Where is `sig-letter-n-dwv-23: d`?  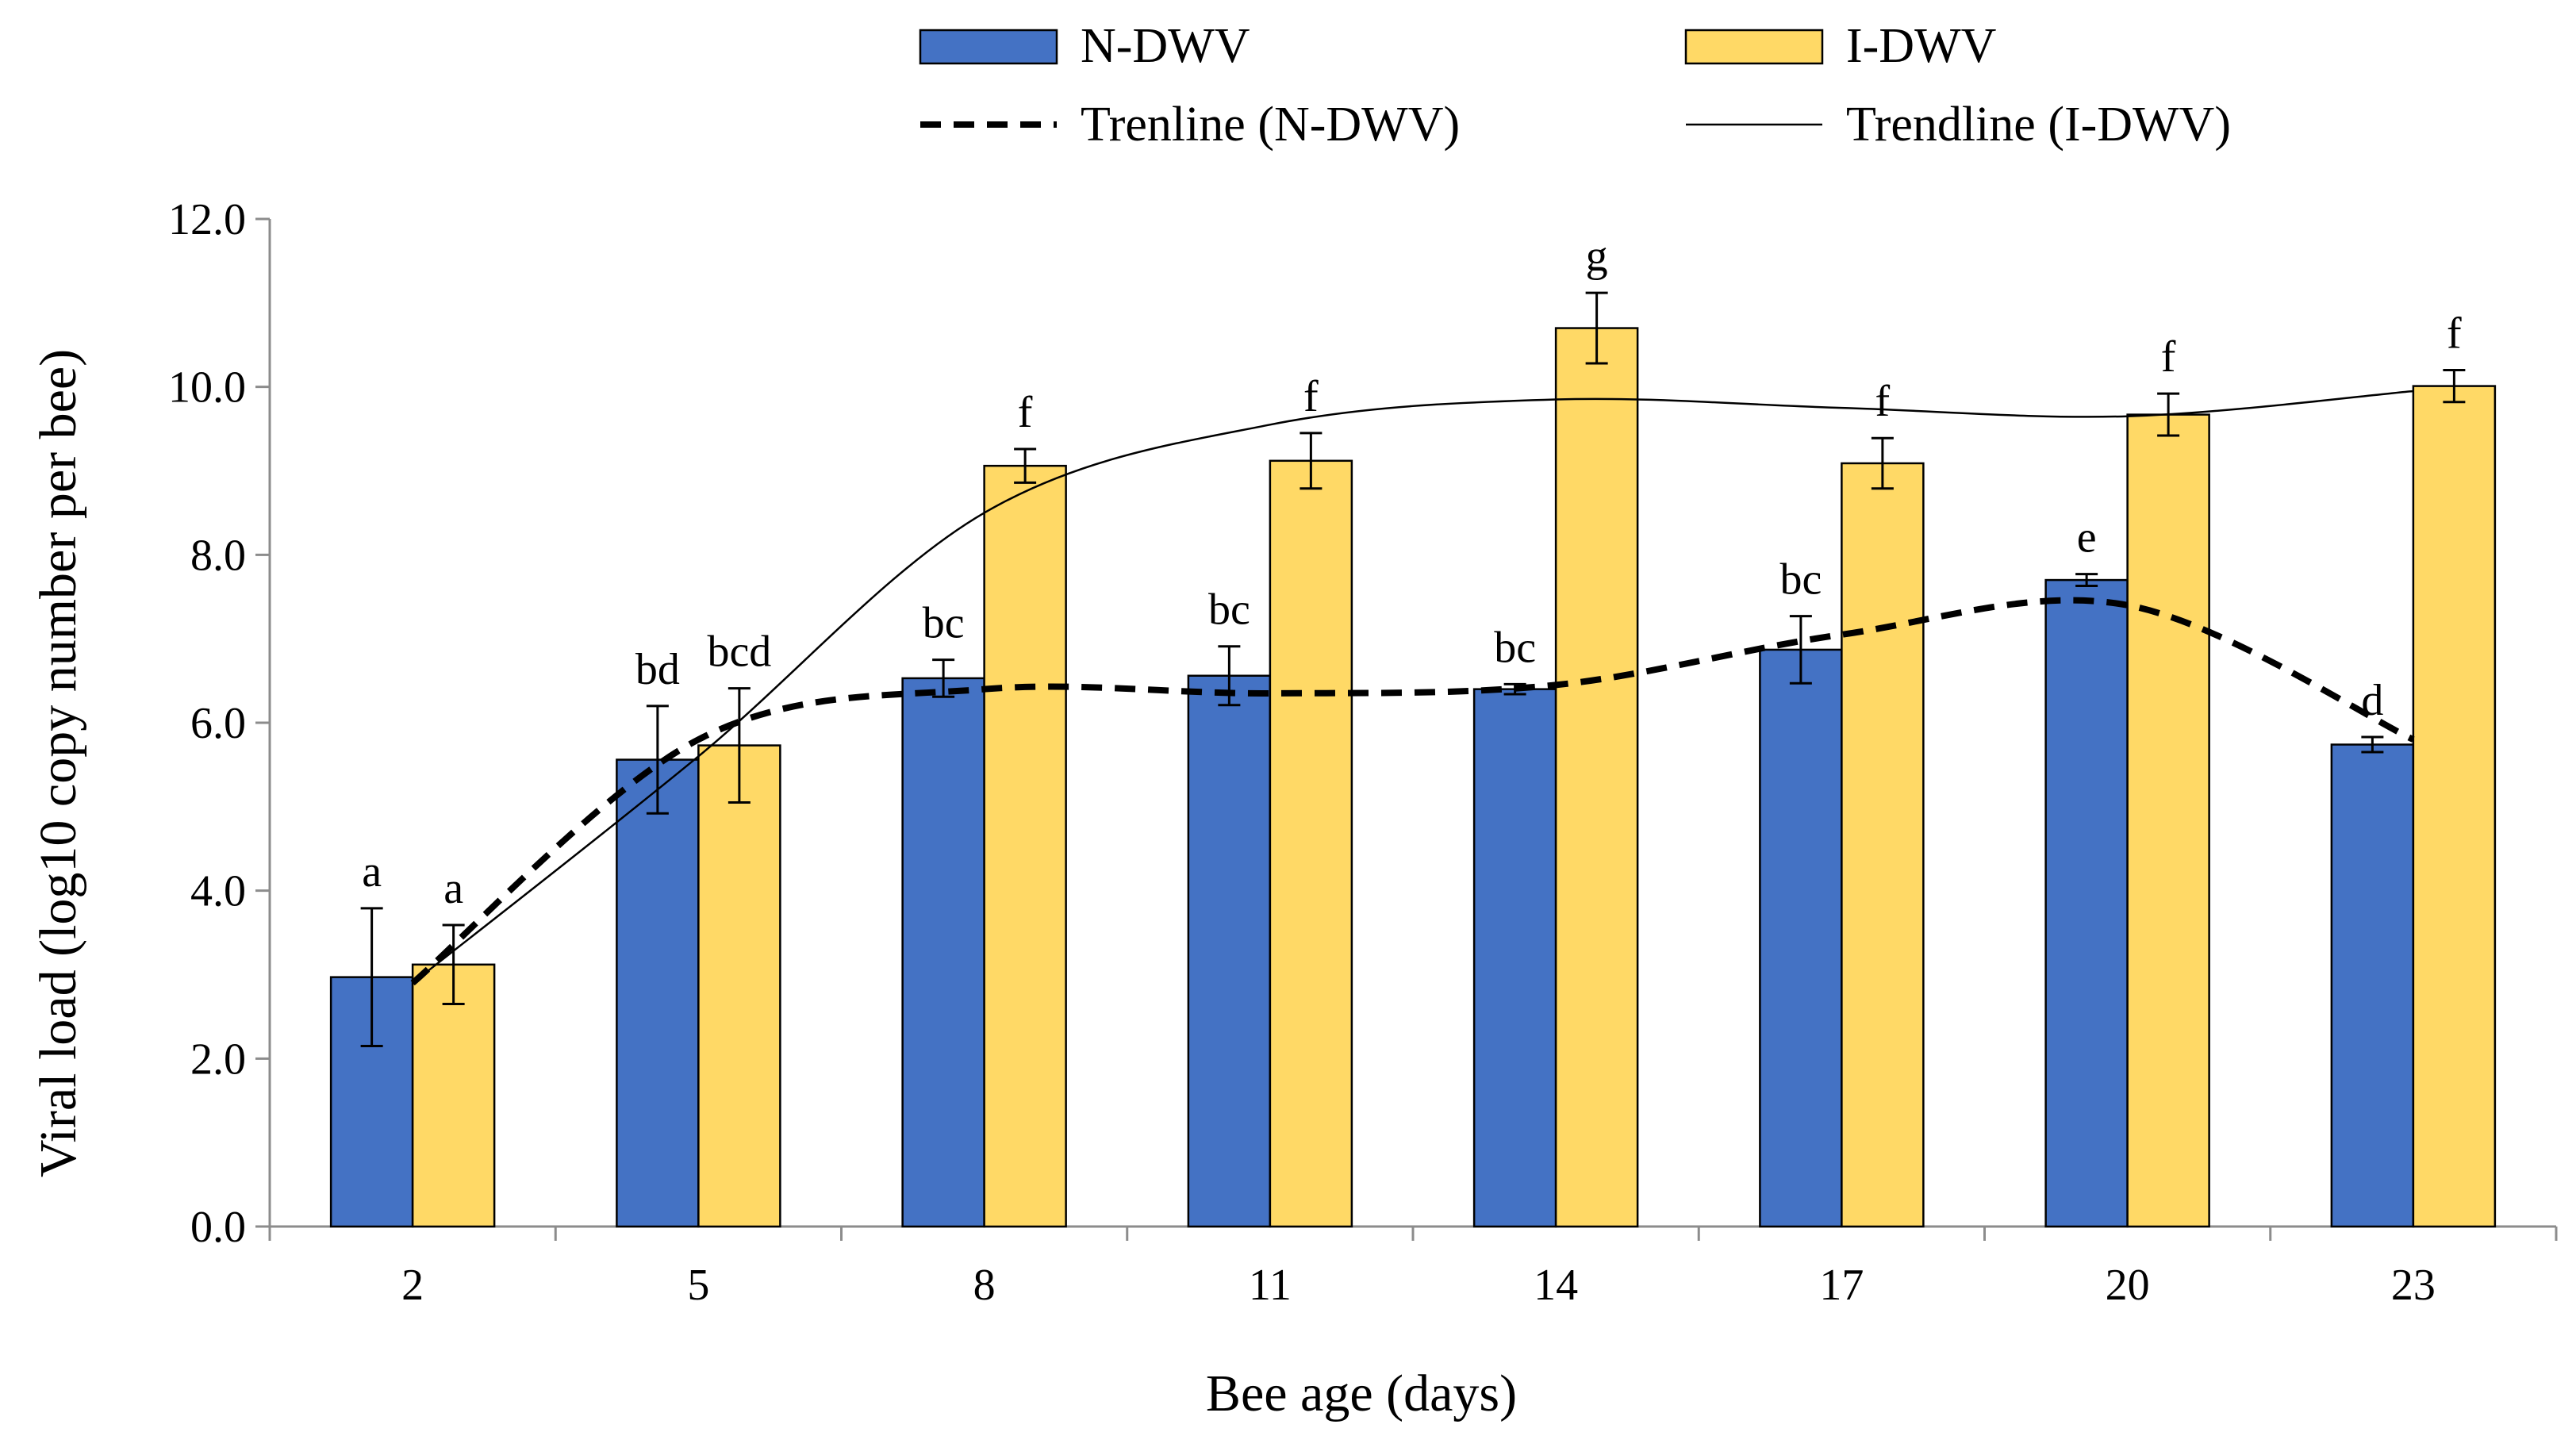
sig-letter-n-dwv-23: d is located at coordinates (2372, 700).